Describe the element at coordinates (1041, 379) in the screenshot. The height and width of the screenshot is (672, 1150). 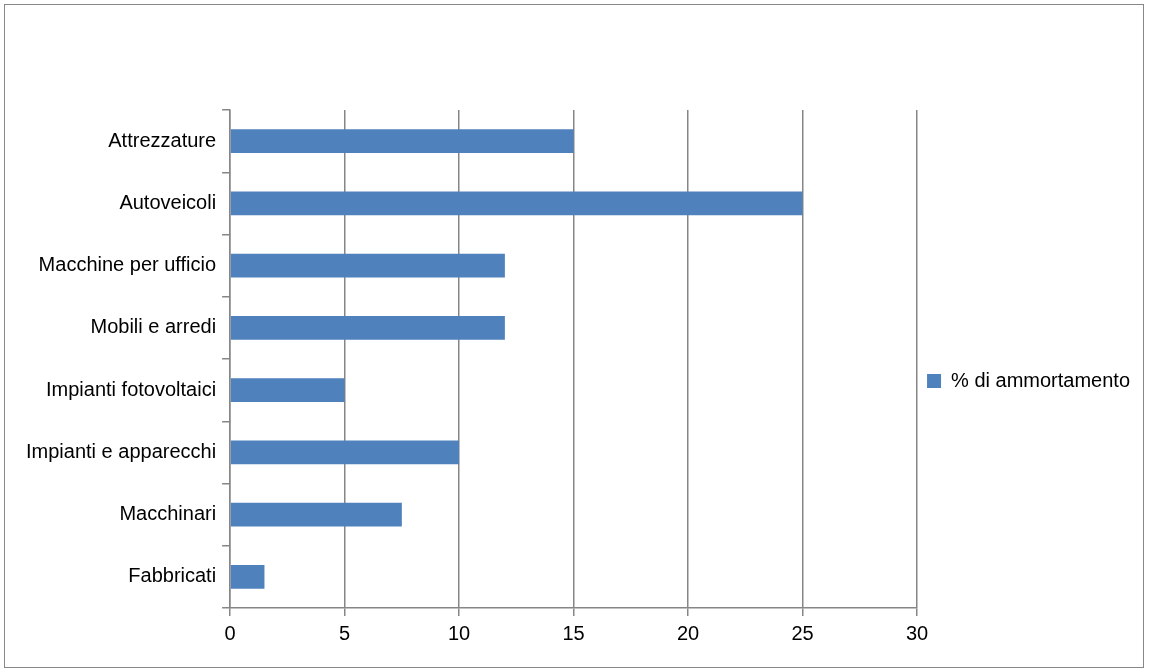
I see `legend-label: % di ammortamento` at that location.